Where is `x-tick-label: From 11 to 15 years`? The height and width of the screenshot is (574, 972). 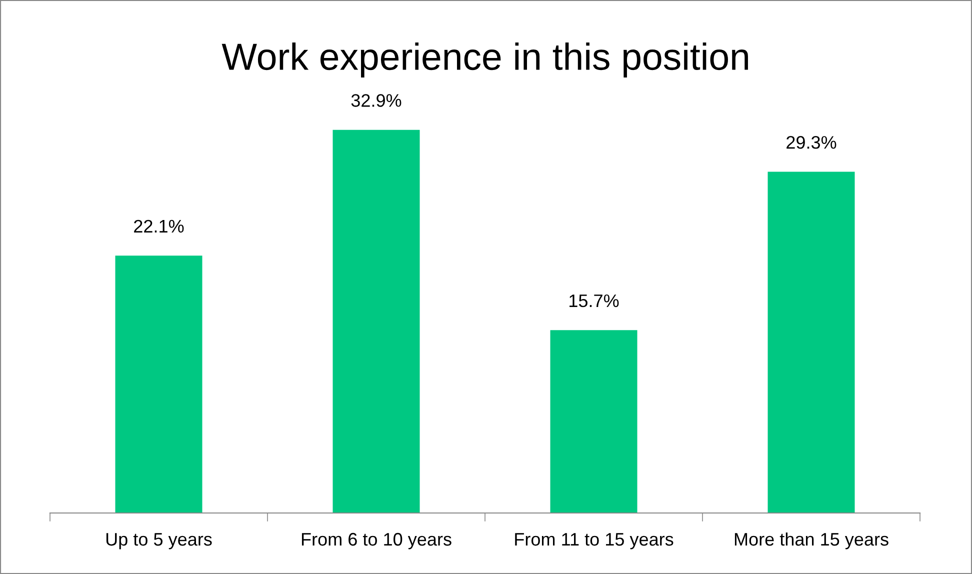
x-tick-label: From 11 to 15 years is located at coordinates (594, 541).